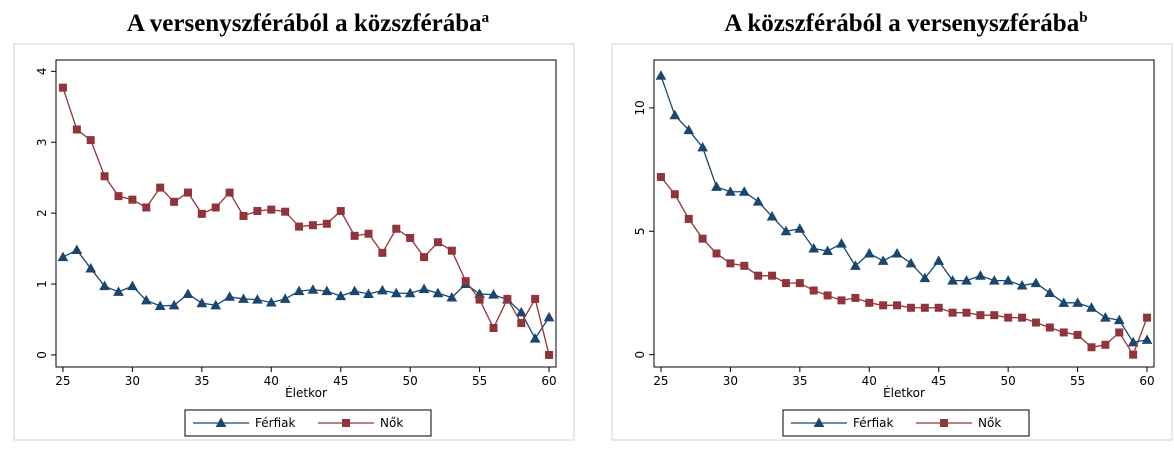  What do you see at coordinates (640, 107) in the screenshot?
I see `y-tick-label: 10` at bounding box center [640, 107].